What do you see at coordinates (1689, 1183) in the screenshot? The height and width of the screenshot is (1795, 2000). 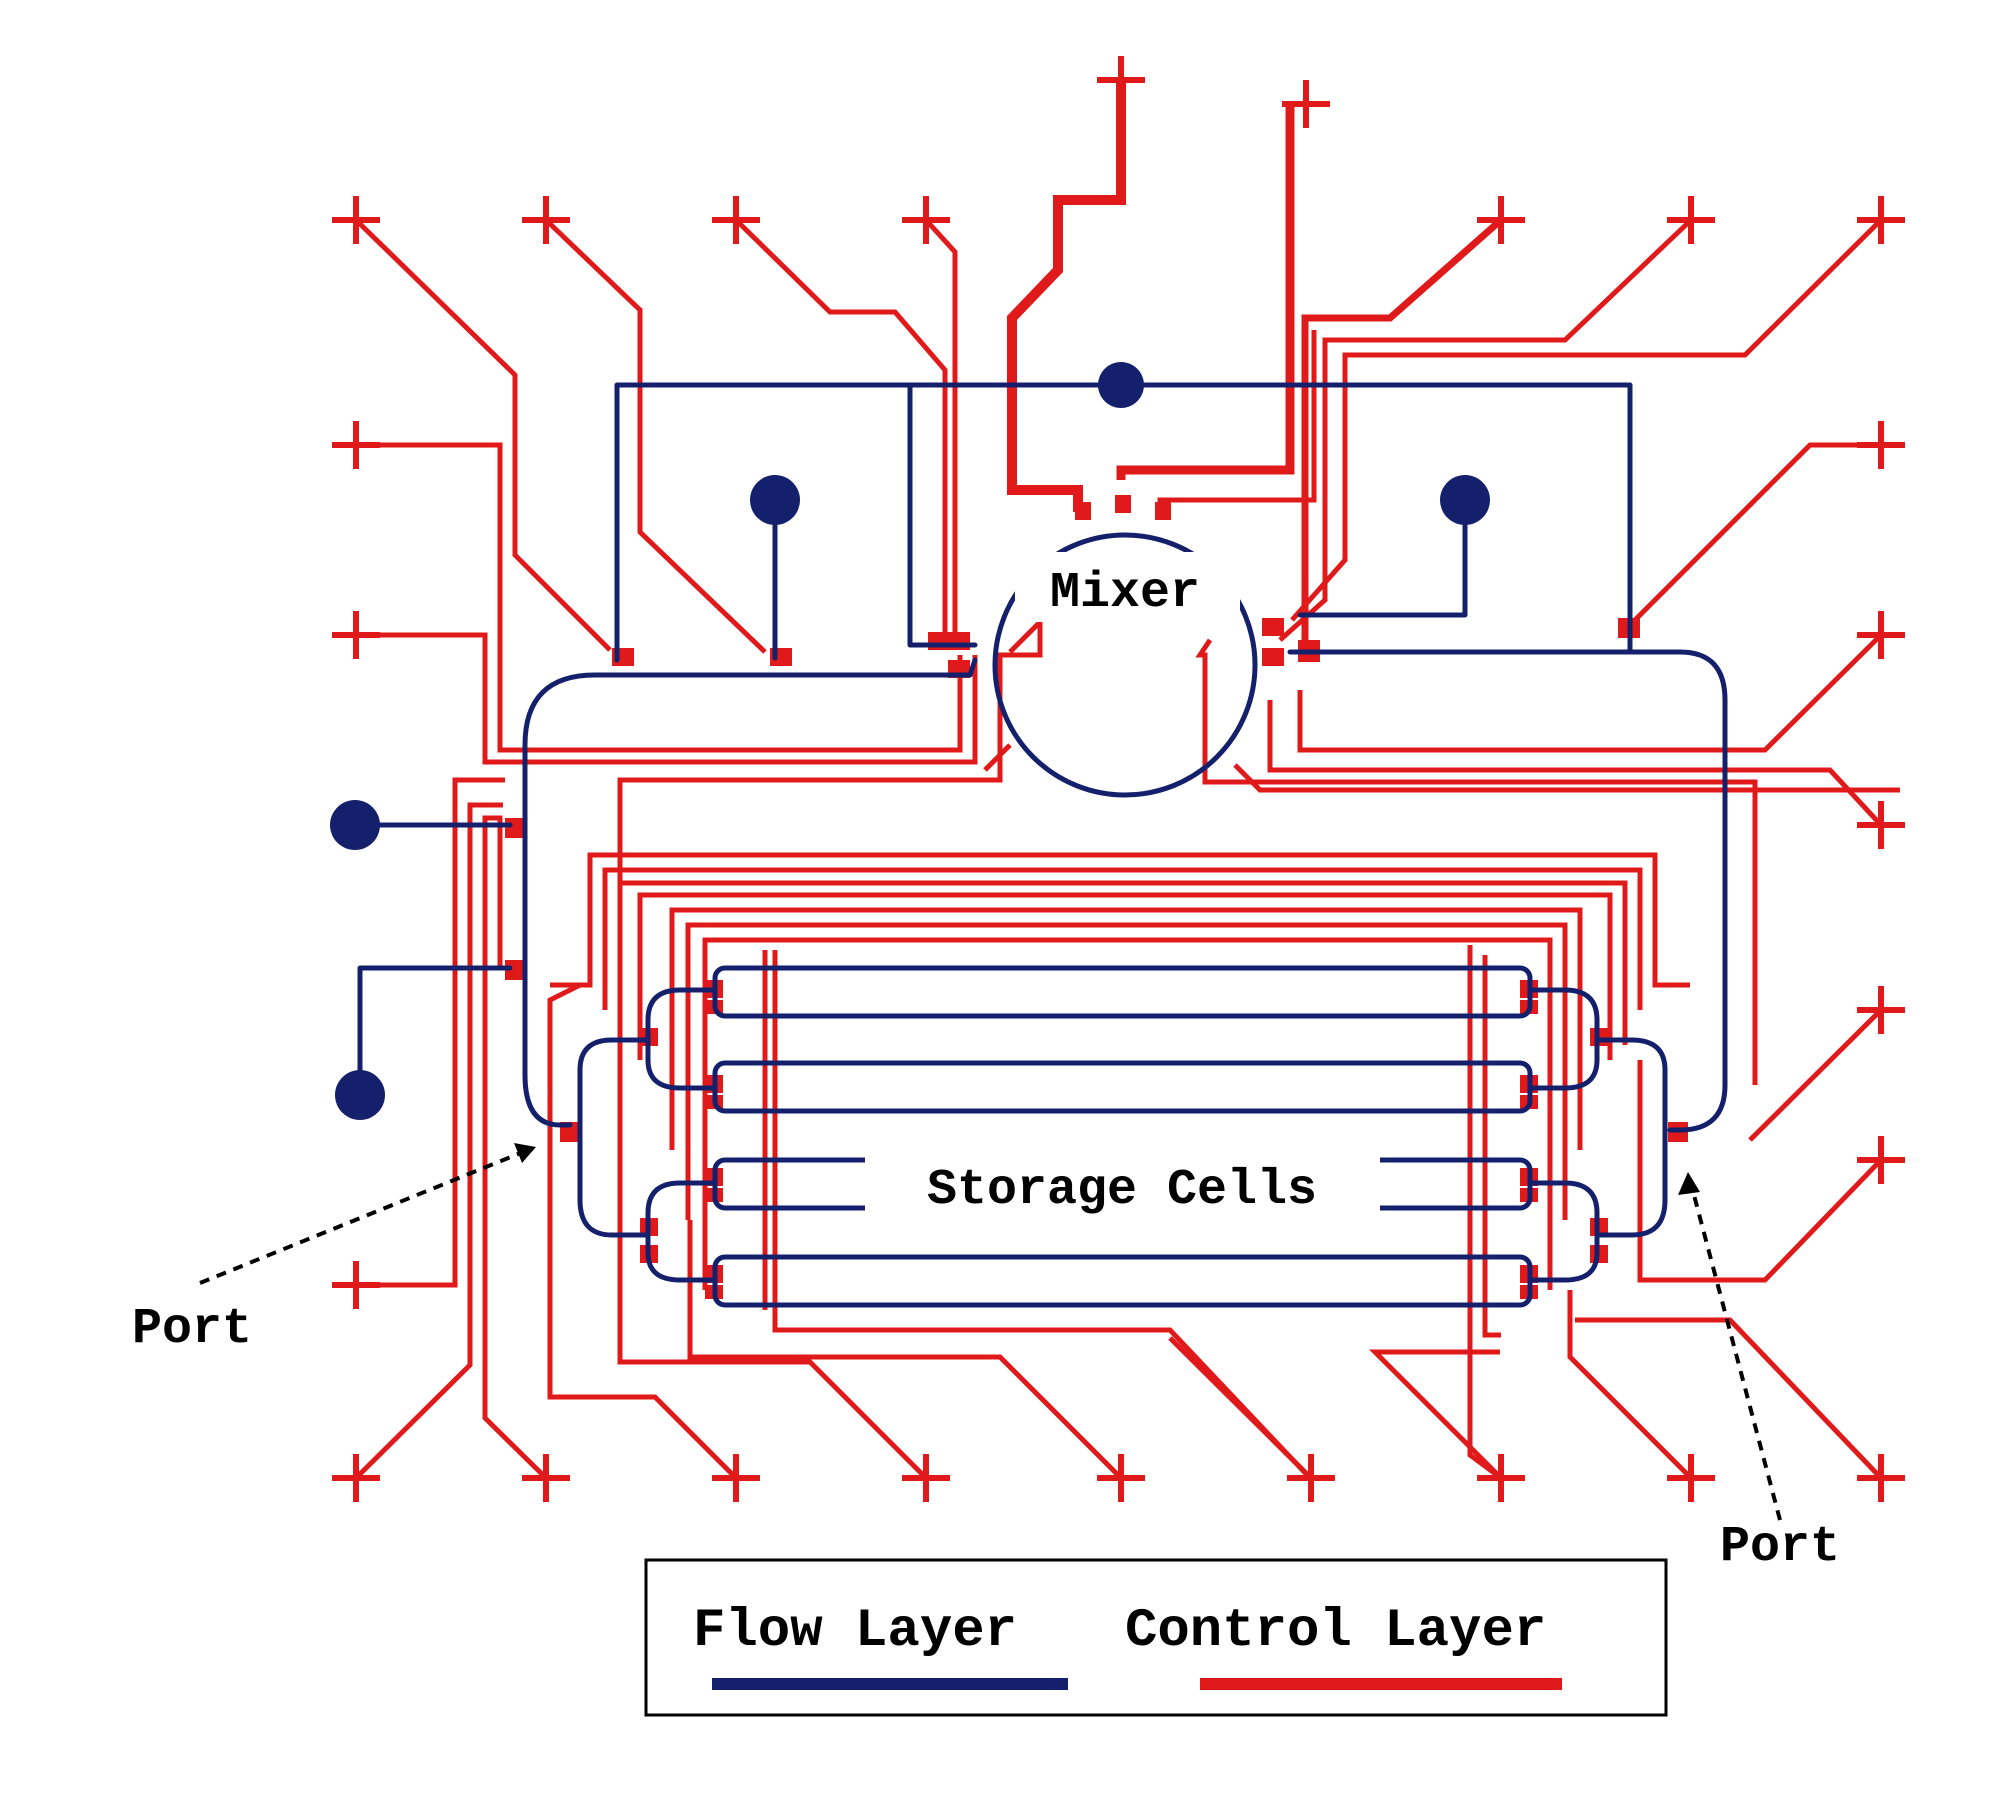 I see `port-arrowhead-right` at bounding box center [1689, 1183].